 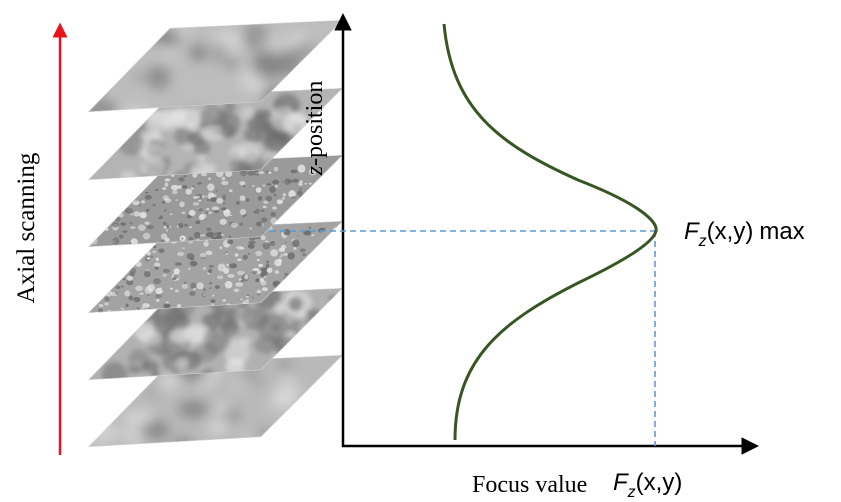 I want to click on peak-sub: z, so click(x=702, y=241).